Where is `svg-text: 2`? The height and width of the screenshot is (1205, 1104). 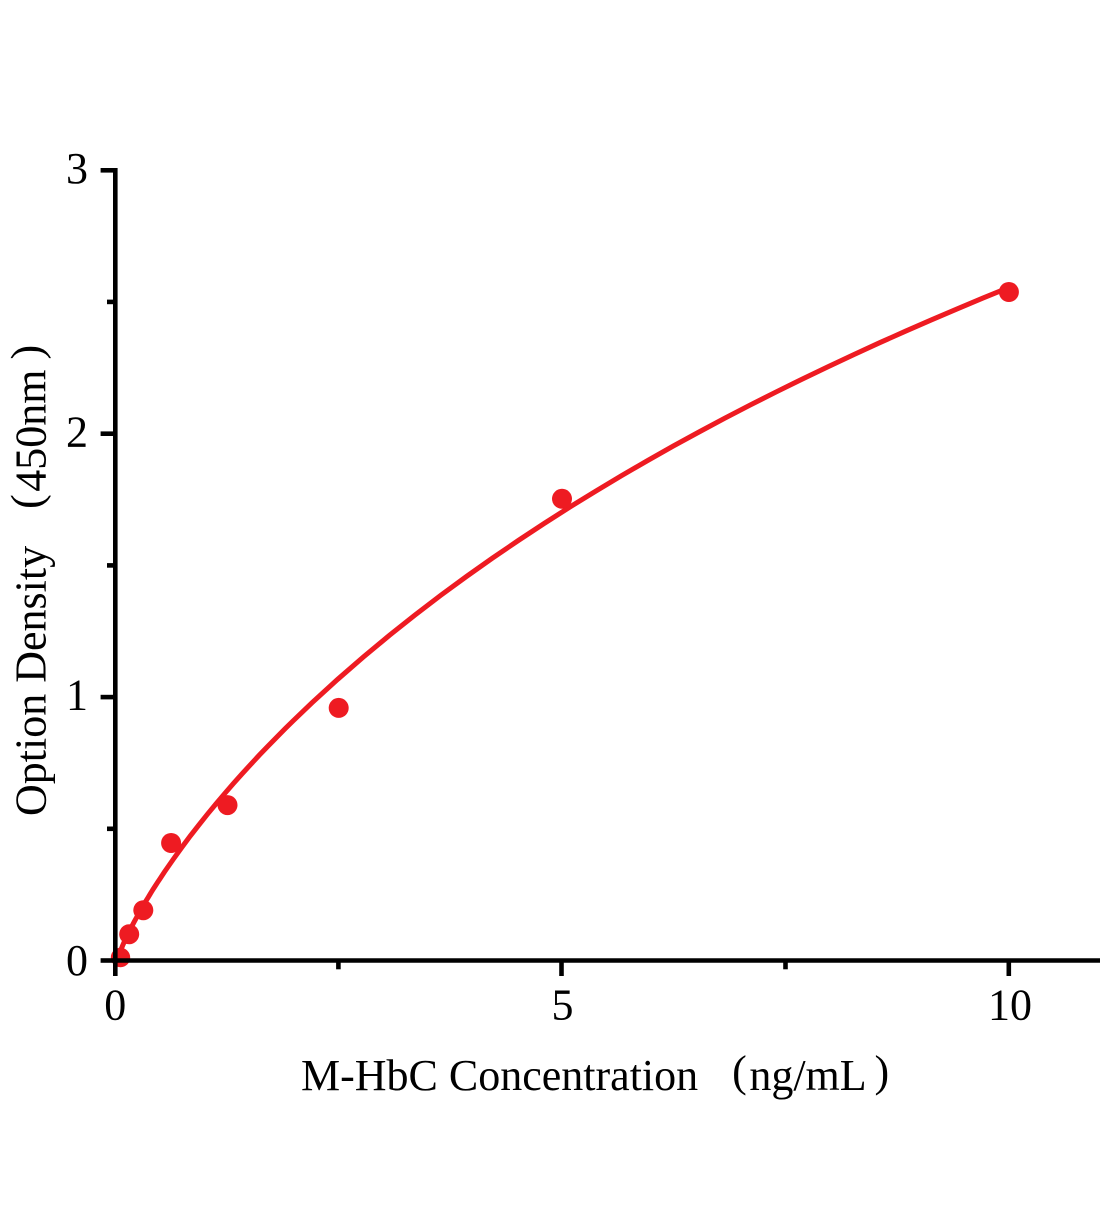
svg-text: 2 is located at coordinates (77, 431).